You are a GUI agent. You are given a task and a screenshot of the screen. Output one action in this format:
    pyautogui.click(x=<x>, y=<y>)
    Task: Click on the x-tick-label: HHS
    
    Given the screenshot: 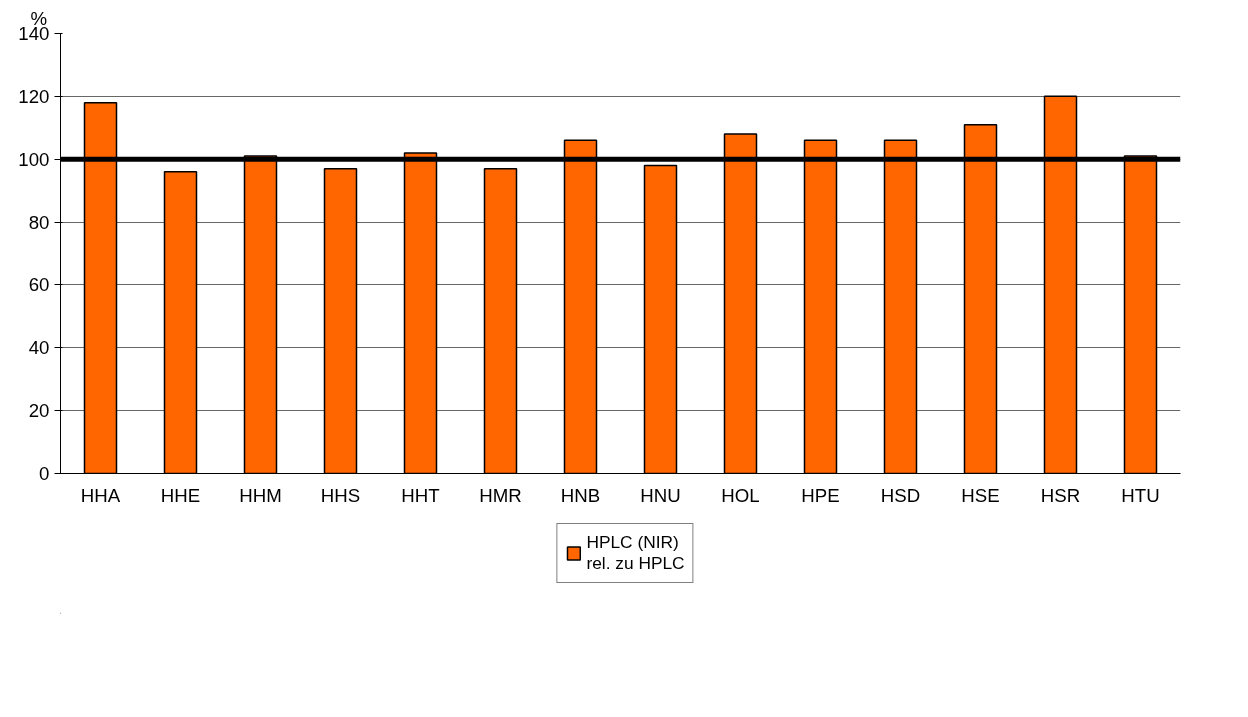 What is the action you would take?
    pyautogui.click(x=340, y=495)
    